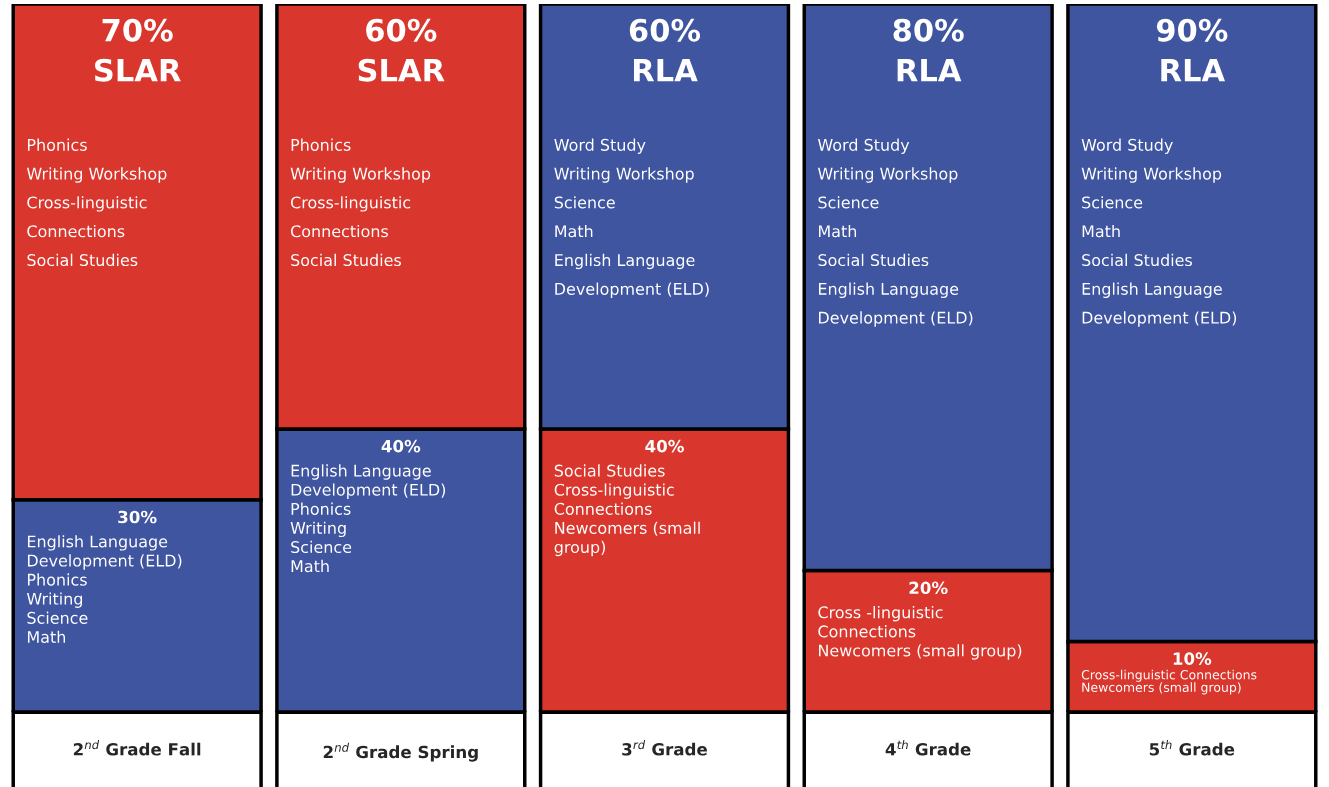  I want to click on data-label: 20%, so click(928, 588).